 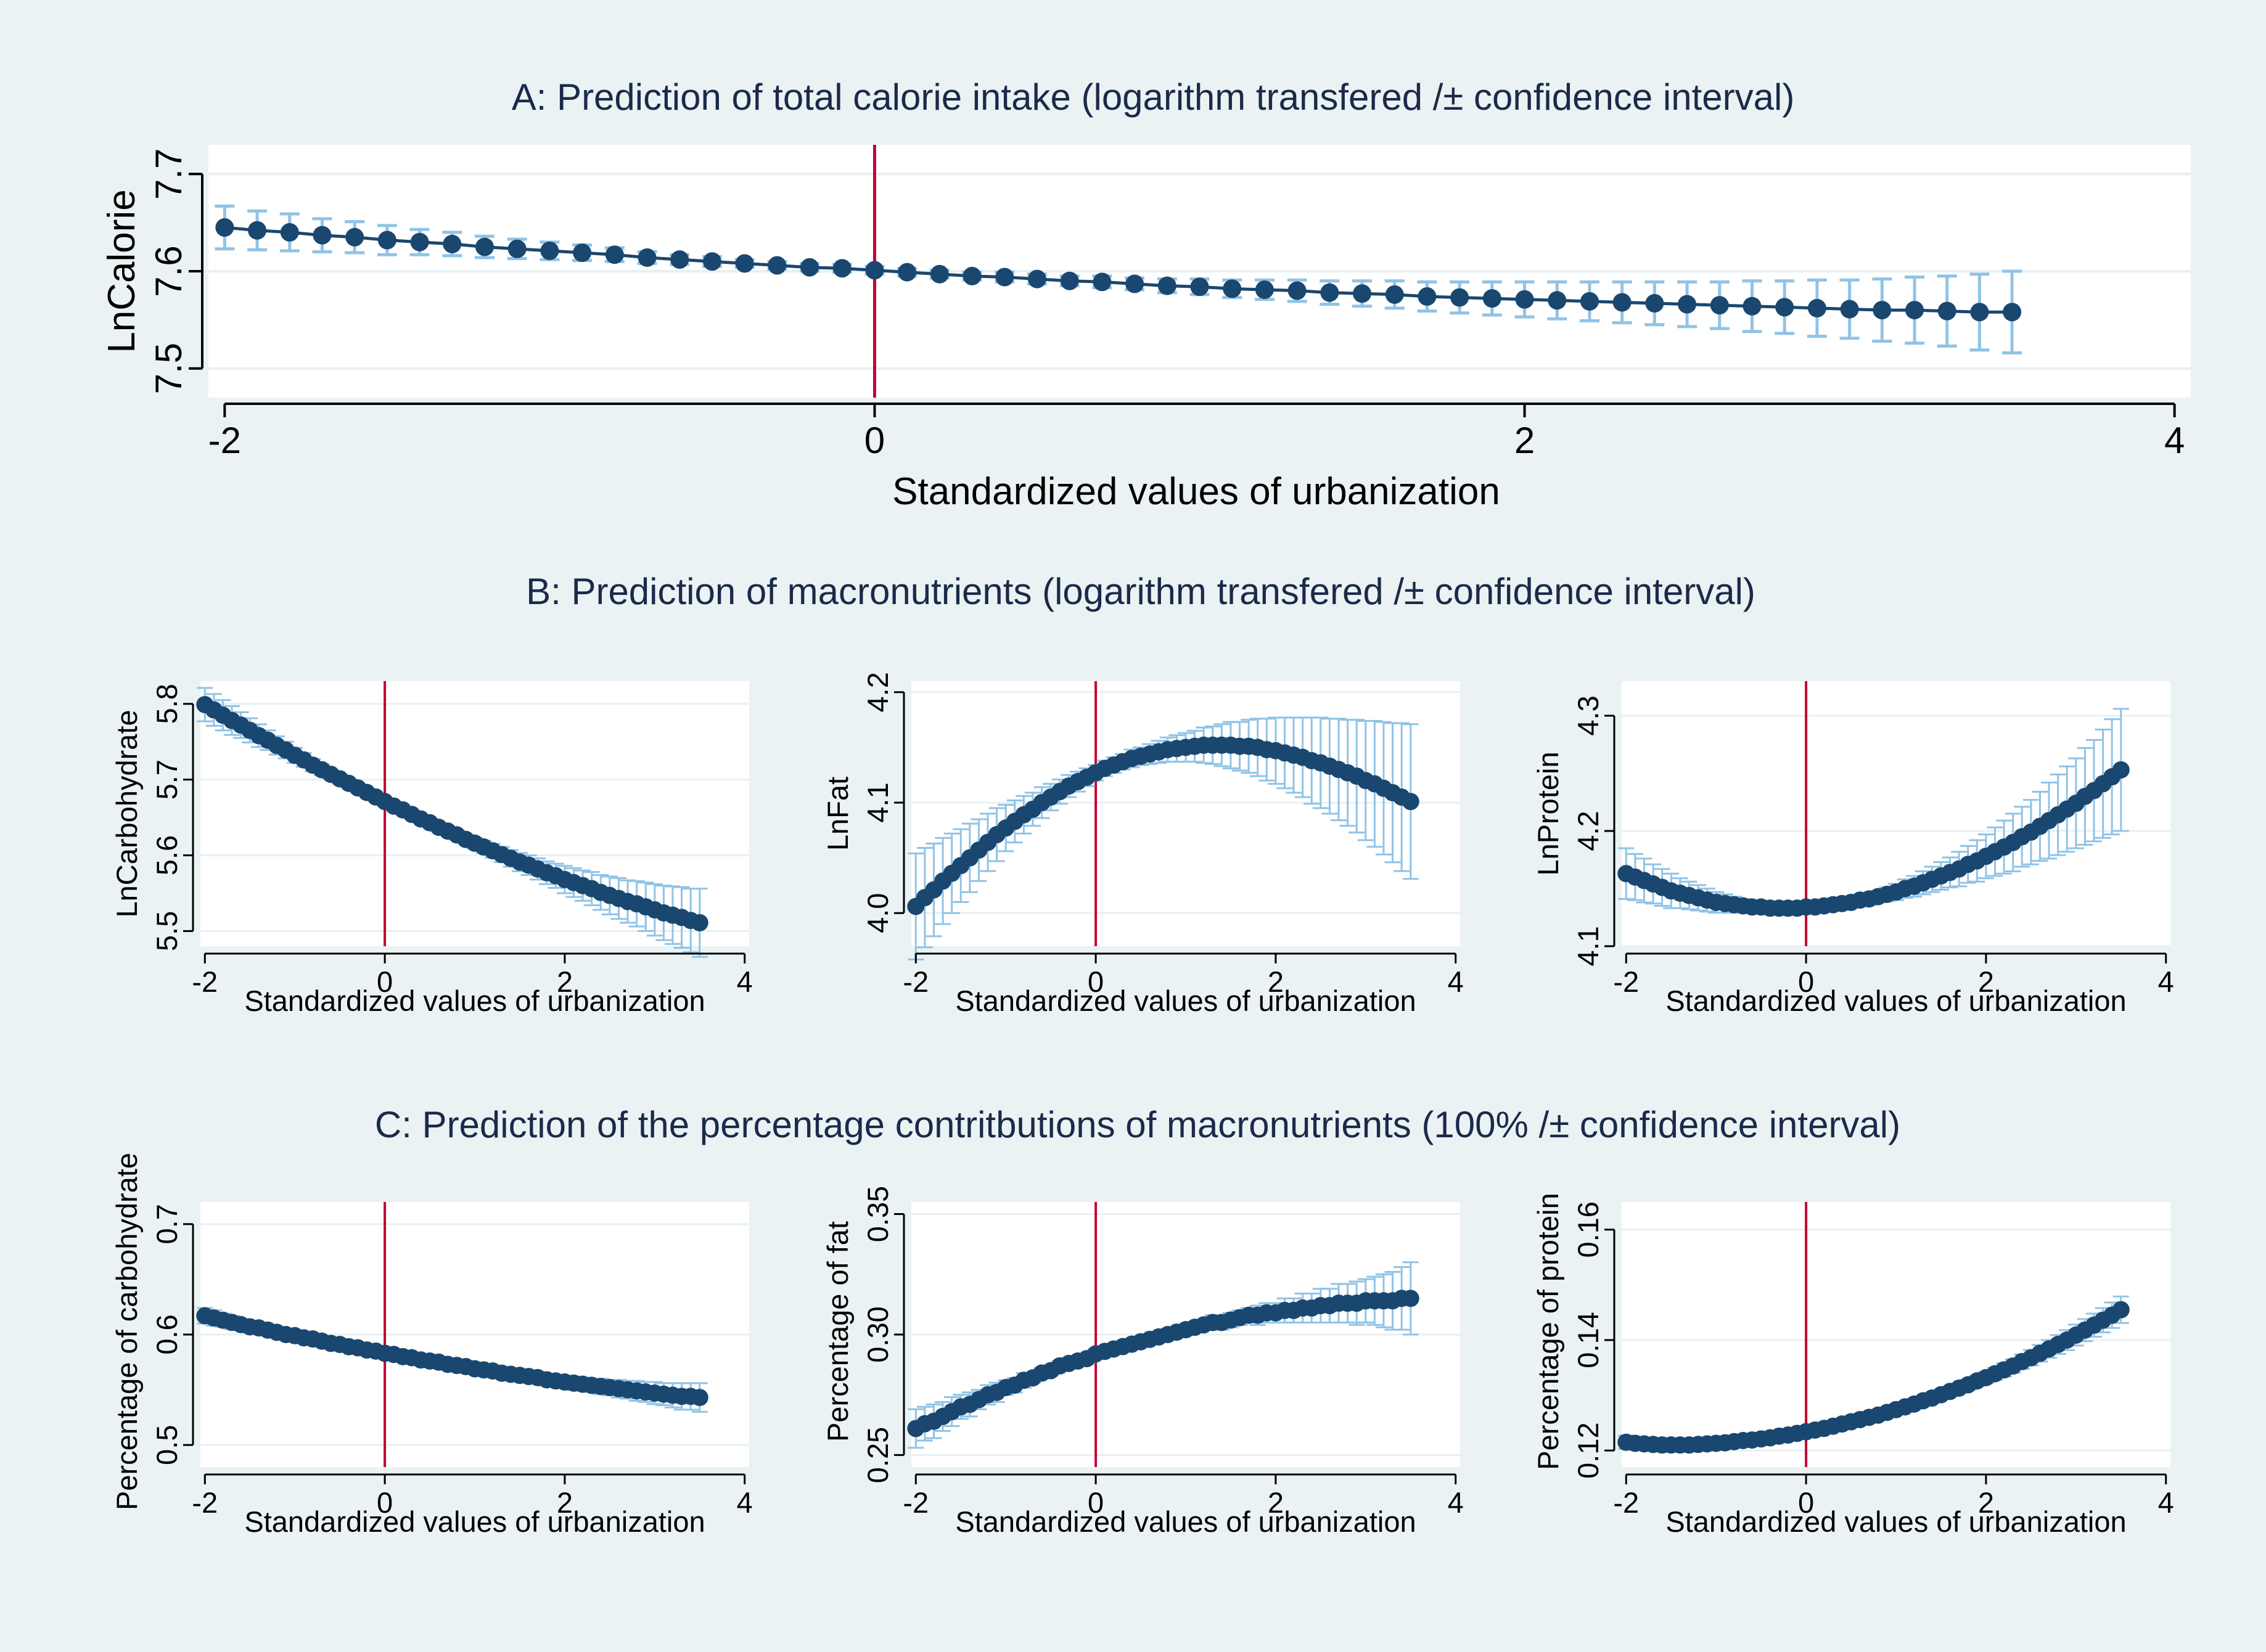 What do you see at coordinates (877, 913) in the screenshot?
I see `y-tick-label: 4.0` at bounding box center [877, 913].